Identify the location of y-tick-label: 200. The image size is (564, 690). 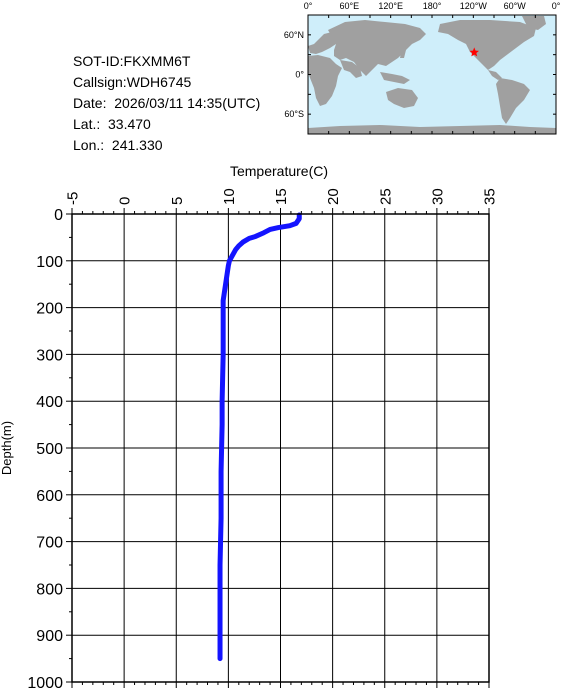
(49, 309).